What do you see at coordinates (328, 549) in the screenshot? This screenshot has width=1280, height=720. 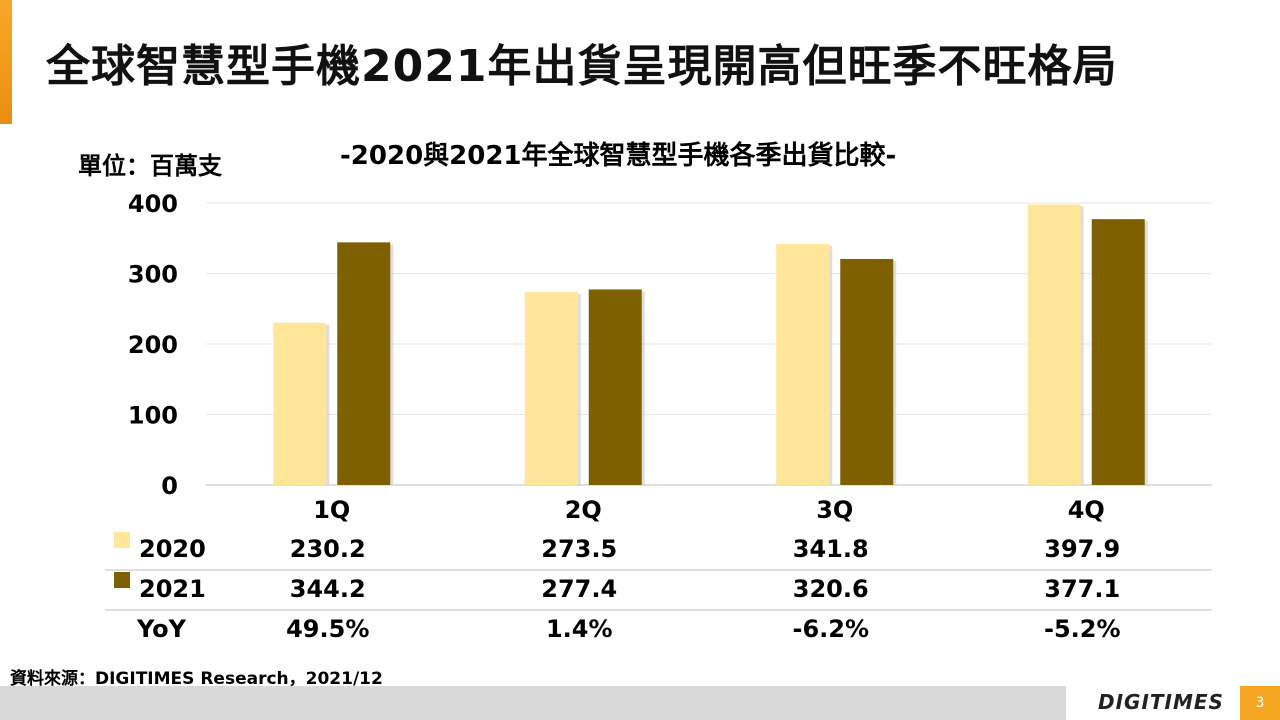 I see `table-cell: 230.2` at bounding box center [328, 549].